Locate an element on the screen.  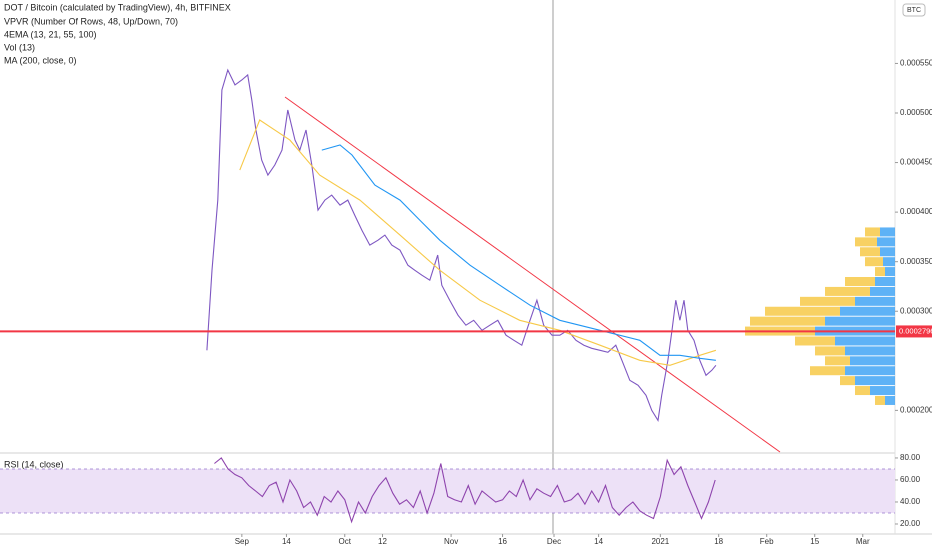
x-tick-label: 12 is located at coordinates (382, 541).